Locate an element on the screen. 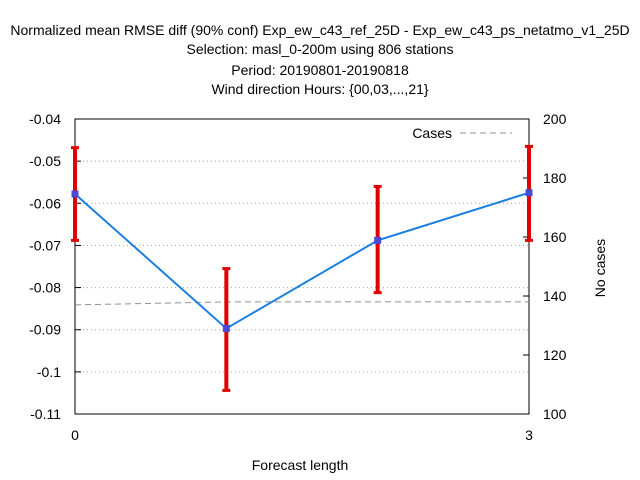  y2-tick-label: 140 is located at coordinates (555, 296).